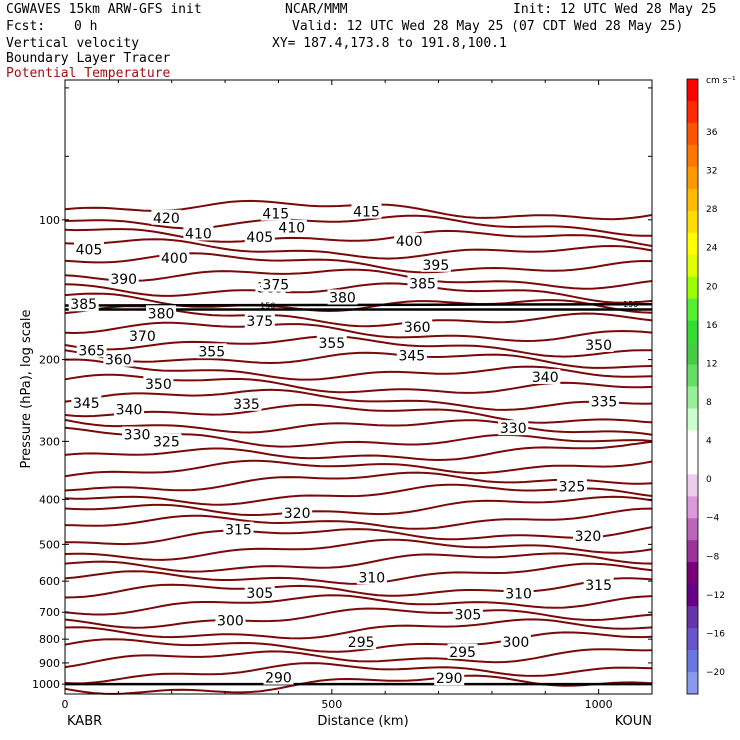  I want to click on vertical-velocity-colorbar: 36 32 28 24 20 16 12 8 4 0 −4 −8 −12 −16 −20, so click(705, 386).